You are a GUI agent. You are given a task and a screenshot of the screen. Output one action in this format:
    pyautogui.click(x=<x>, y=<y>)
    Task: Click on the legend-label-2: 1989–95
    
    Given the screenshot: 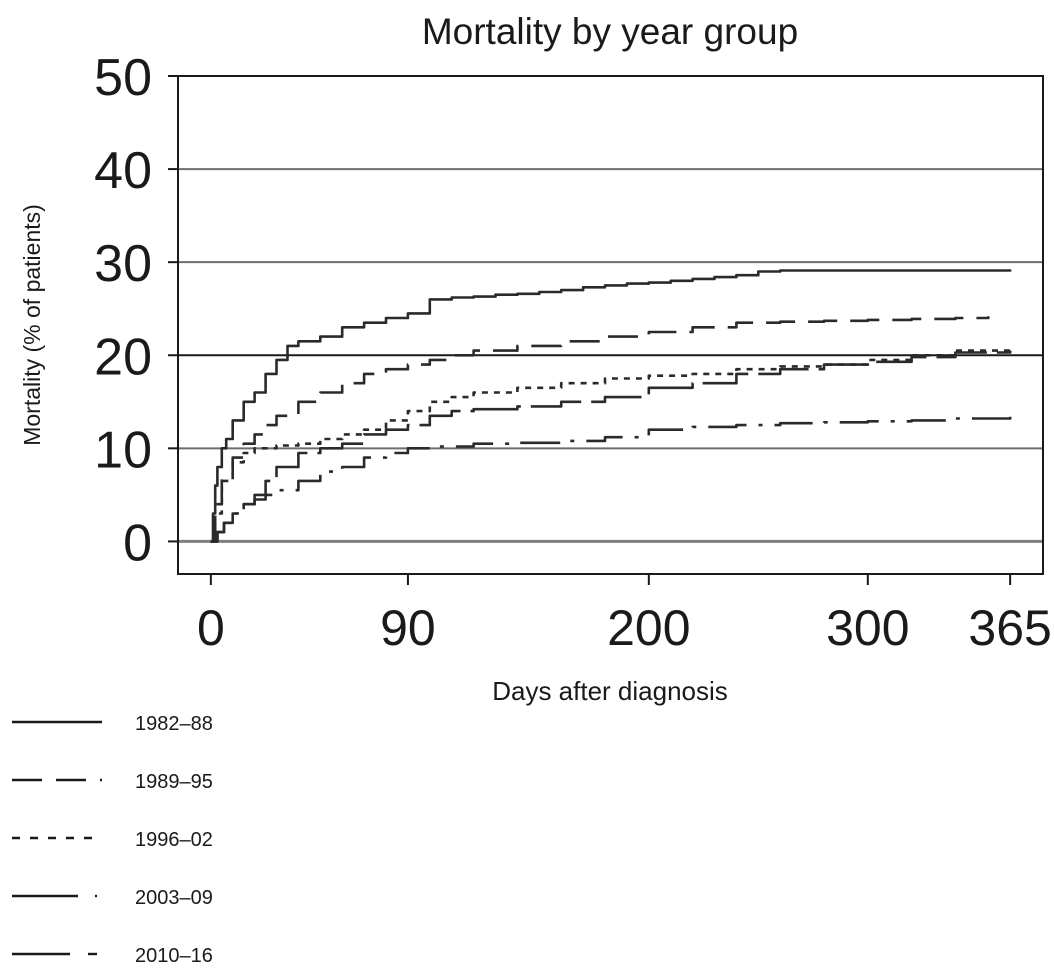 What is the action you would take?
    pyautogui.click(x=174, y=782)
    